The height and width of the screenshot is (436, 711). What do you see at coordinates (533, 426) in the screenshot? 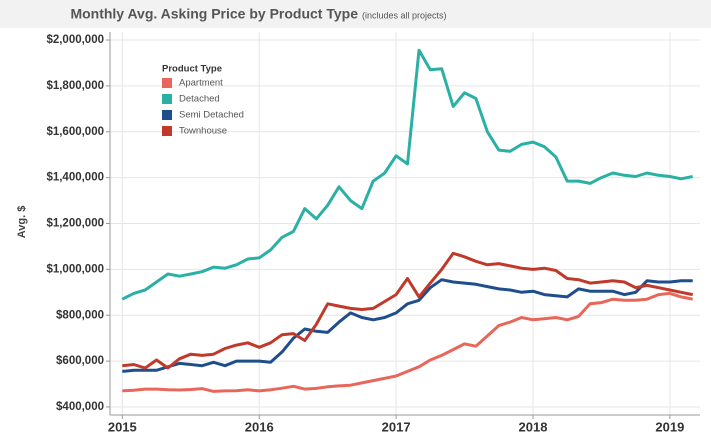
I see `x-tick-label: 2018` at bounding box center [533, 426].